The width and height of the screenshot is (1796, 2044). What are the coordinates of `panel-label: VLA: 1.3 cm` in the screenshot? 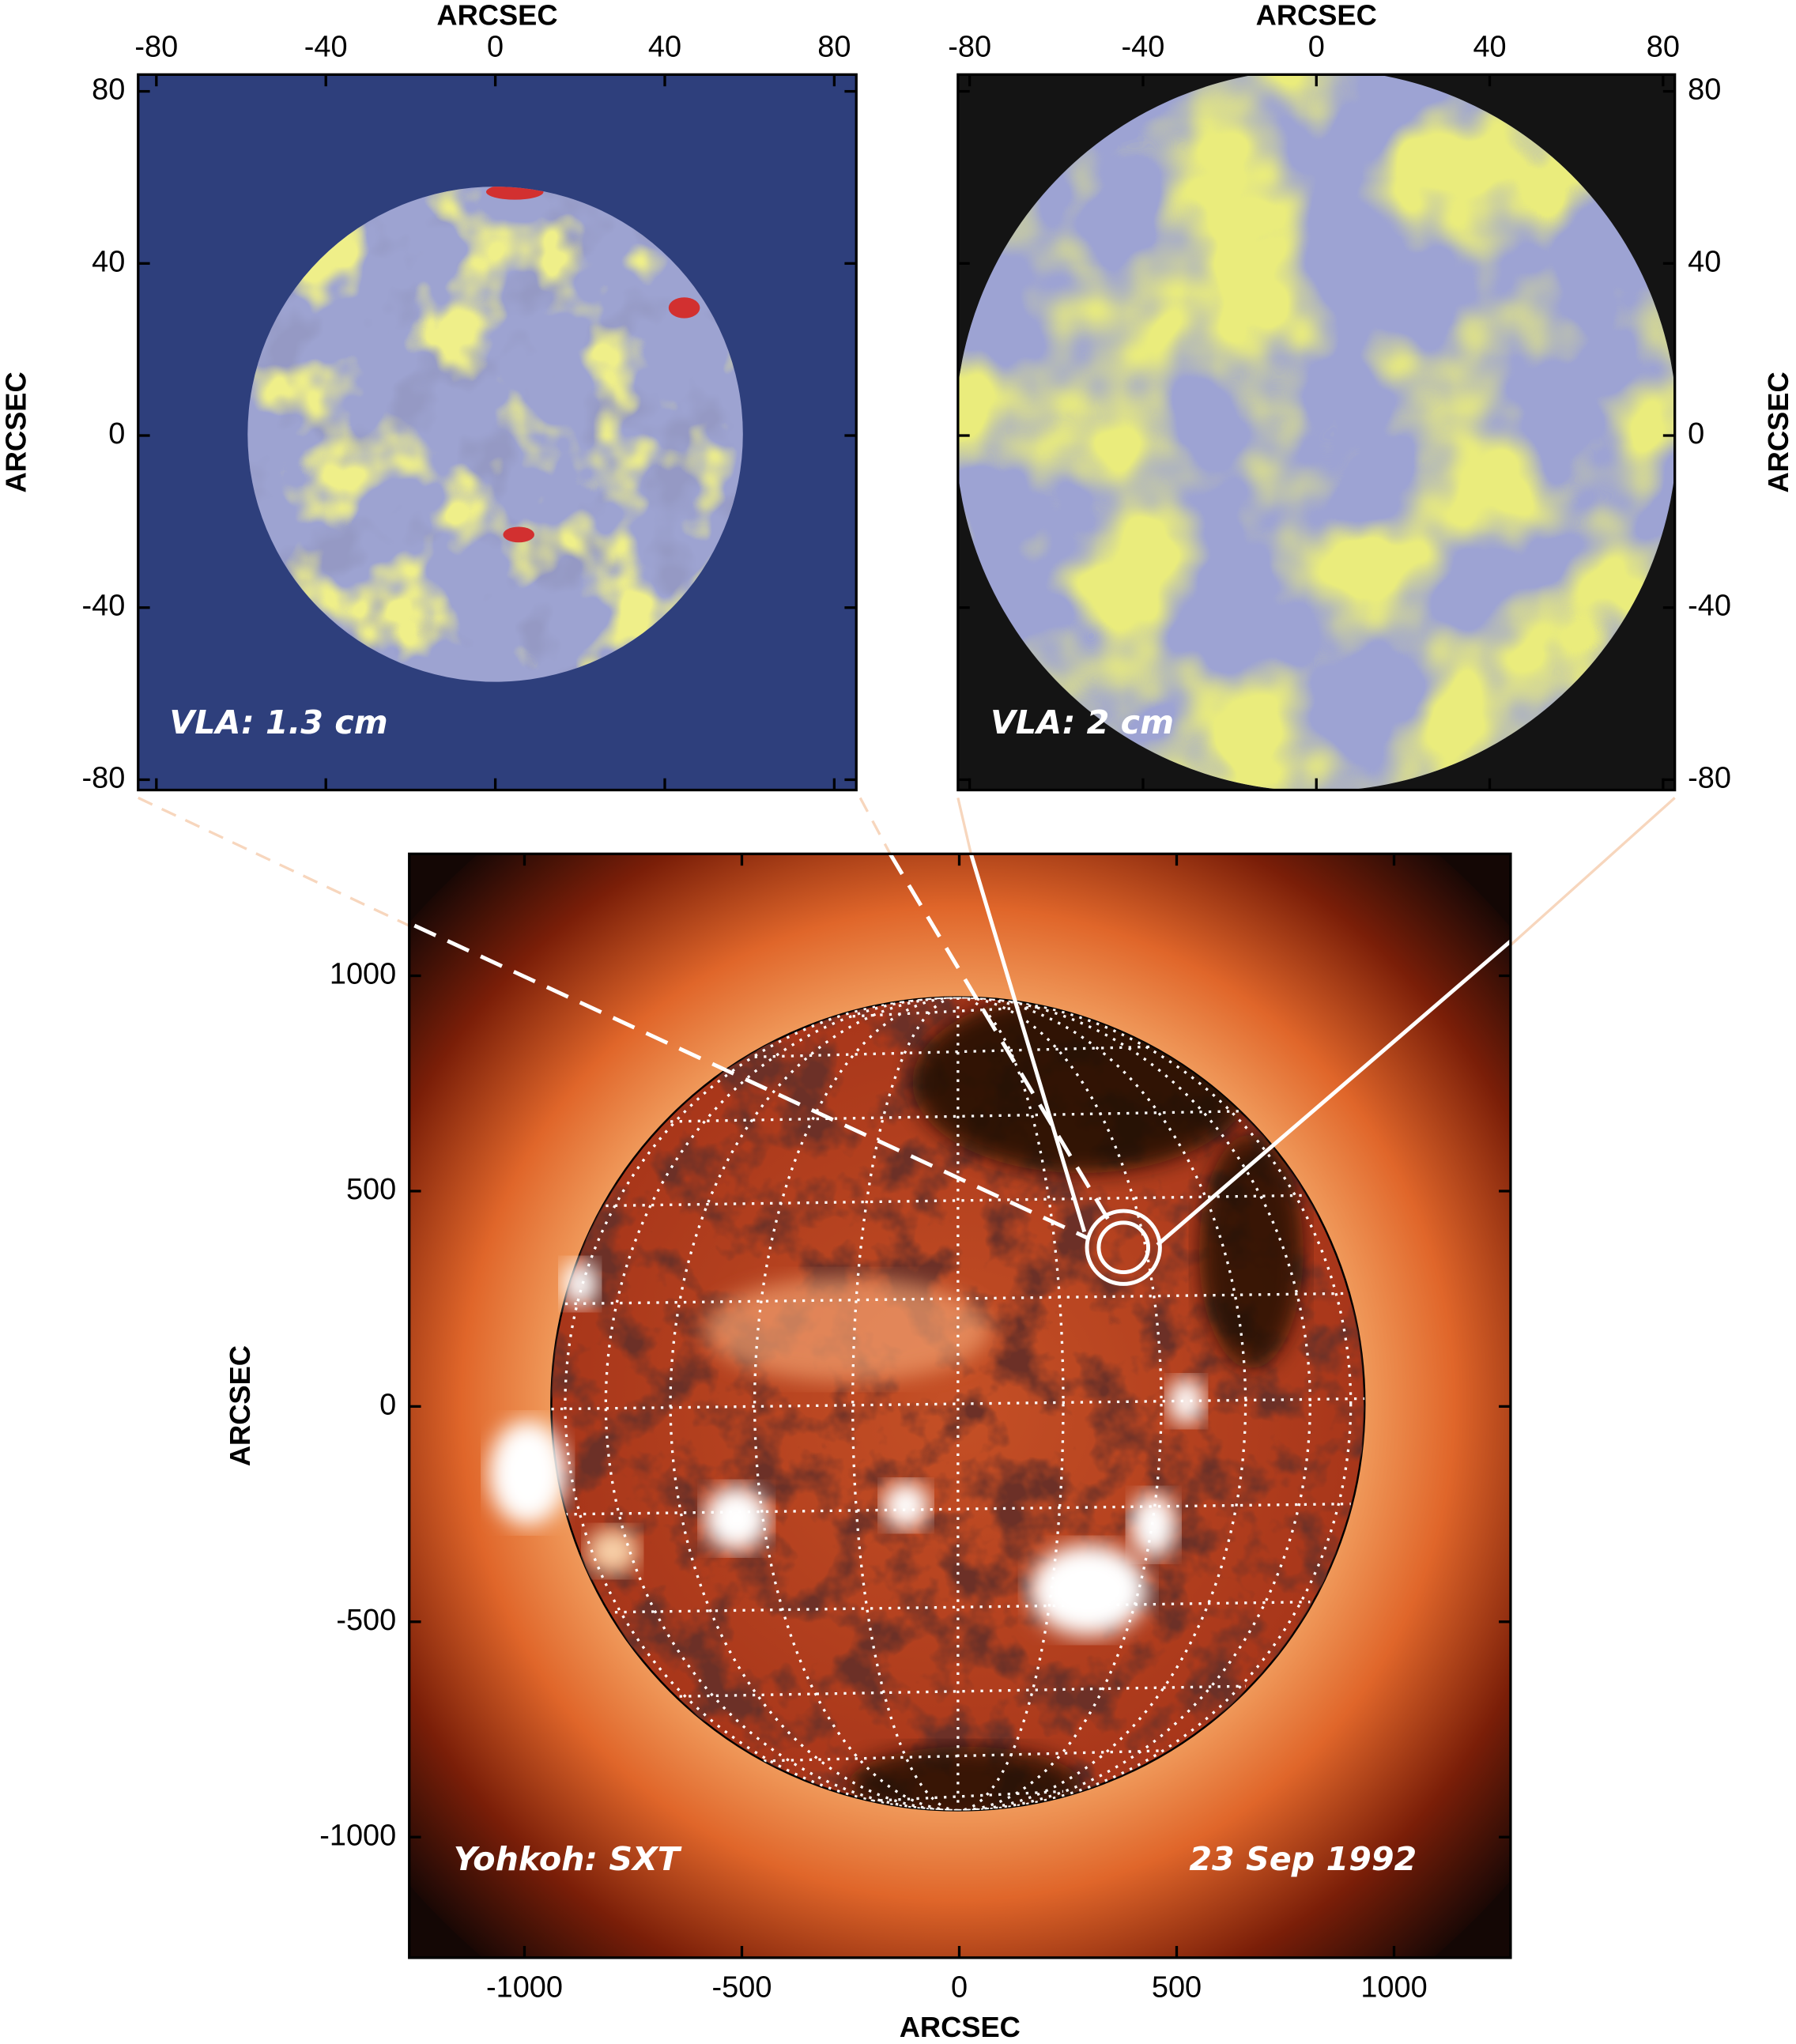 It's located at (278, 722).